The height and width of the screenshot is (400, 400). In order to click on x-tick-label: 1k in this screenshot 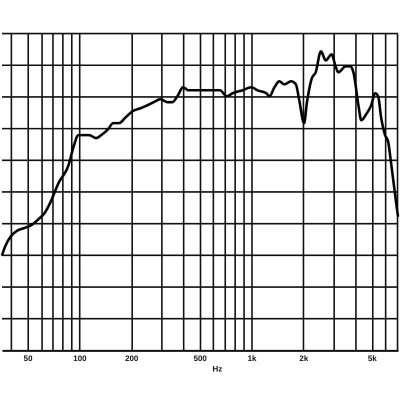, I will do `click(252, 358)`.